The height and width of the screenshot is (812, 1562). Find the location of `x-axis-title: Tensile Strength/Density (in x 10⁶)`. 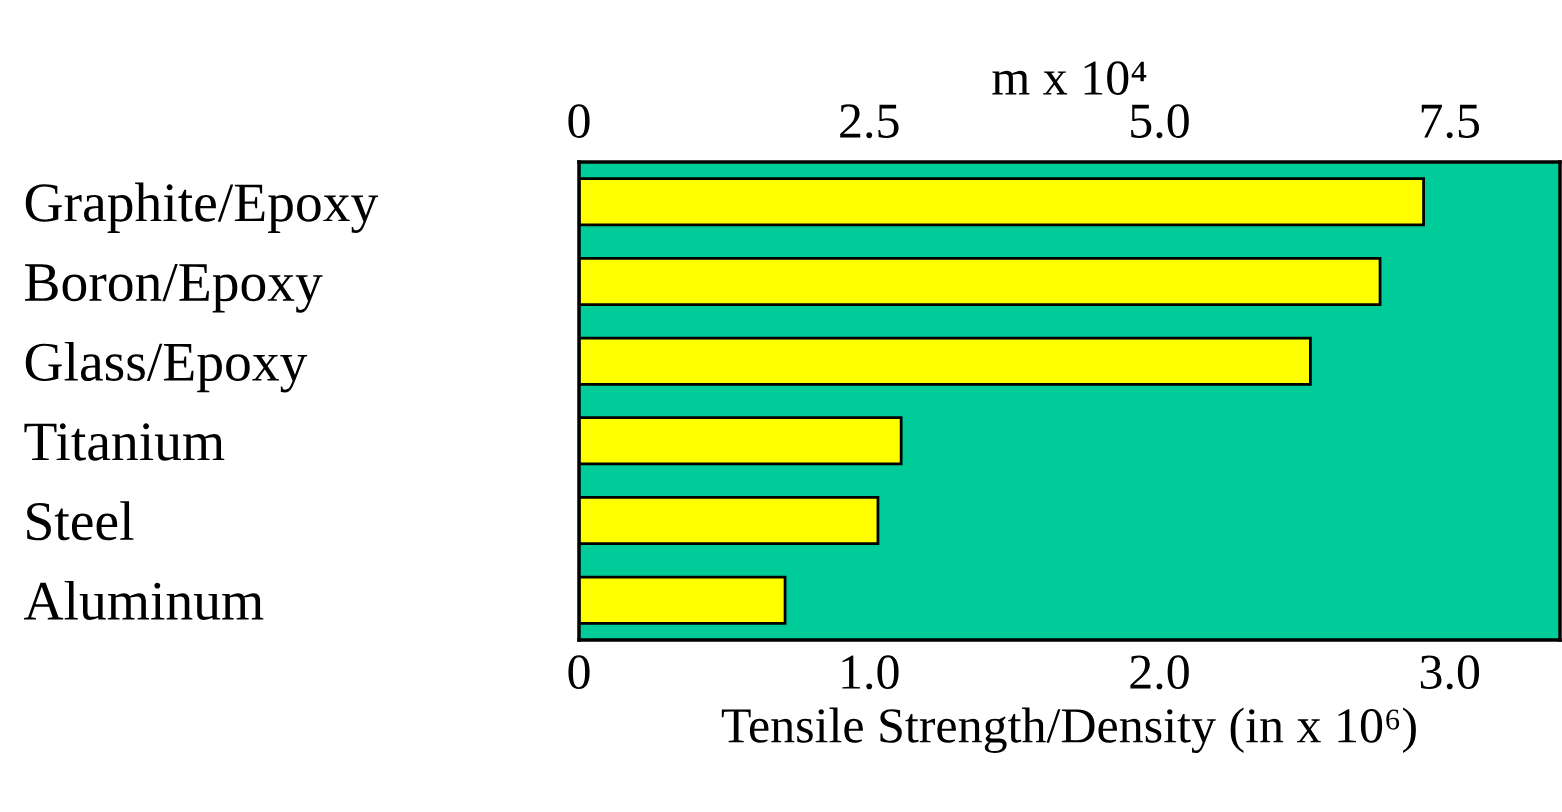

x-axis-title: Tensile Strength/Density (in x 10⁶) is located at coordinates (1068, 730).